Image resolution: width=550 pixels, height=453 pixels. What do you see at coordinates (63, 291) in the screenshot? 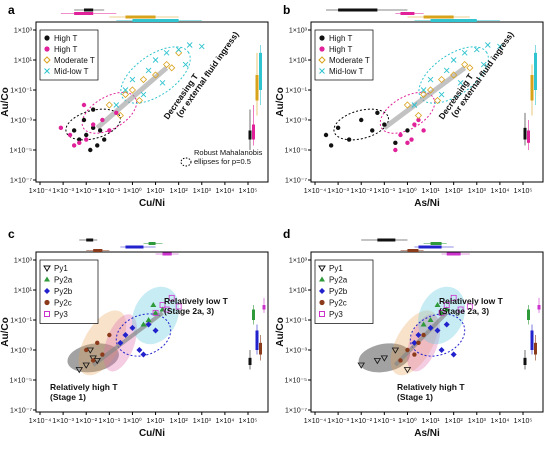
I see `legend-label: Py2b` at bounding box center [63, 291].